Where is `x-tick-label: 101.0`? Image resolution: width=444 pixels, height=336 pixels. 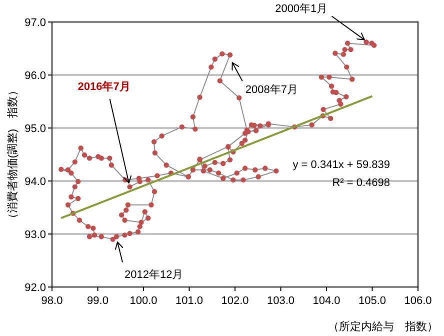
x-tick-label: 101.0 is located at coordinates (189, 301).